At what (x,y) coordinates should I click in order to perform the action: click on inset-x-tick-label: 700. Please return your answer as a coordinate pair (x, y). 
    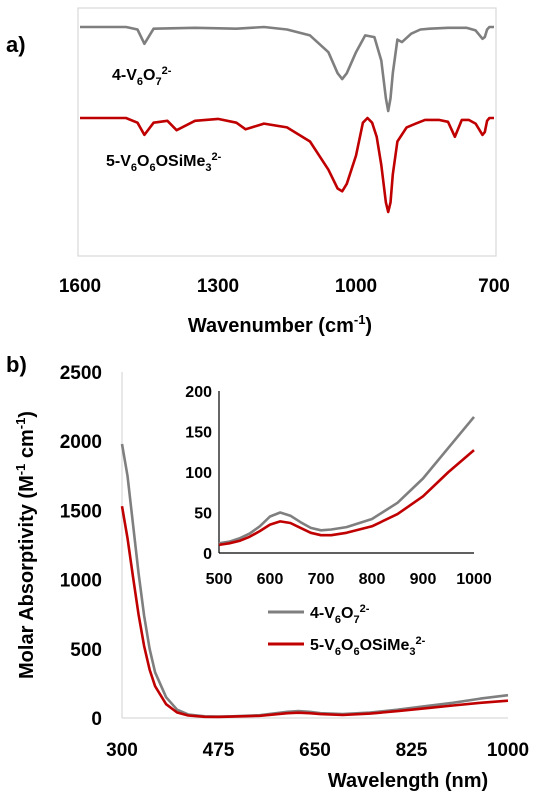
    Looking at the image, I should click on (321, 579).